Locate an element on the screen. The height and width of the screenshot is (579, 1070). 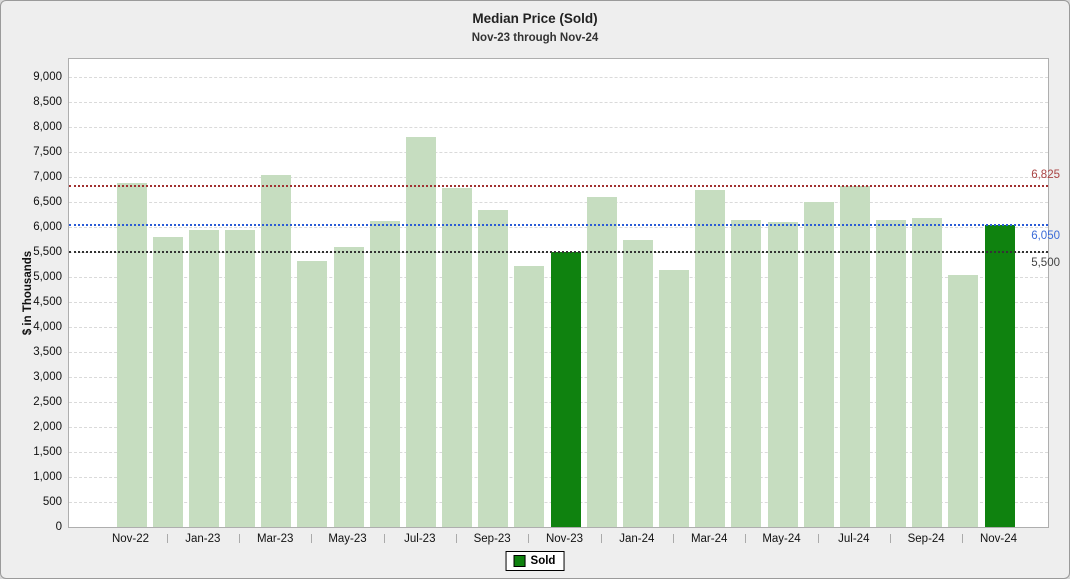
chart-title: Median Price (Sold) is located at coordinates (535, 18).